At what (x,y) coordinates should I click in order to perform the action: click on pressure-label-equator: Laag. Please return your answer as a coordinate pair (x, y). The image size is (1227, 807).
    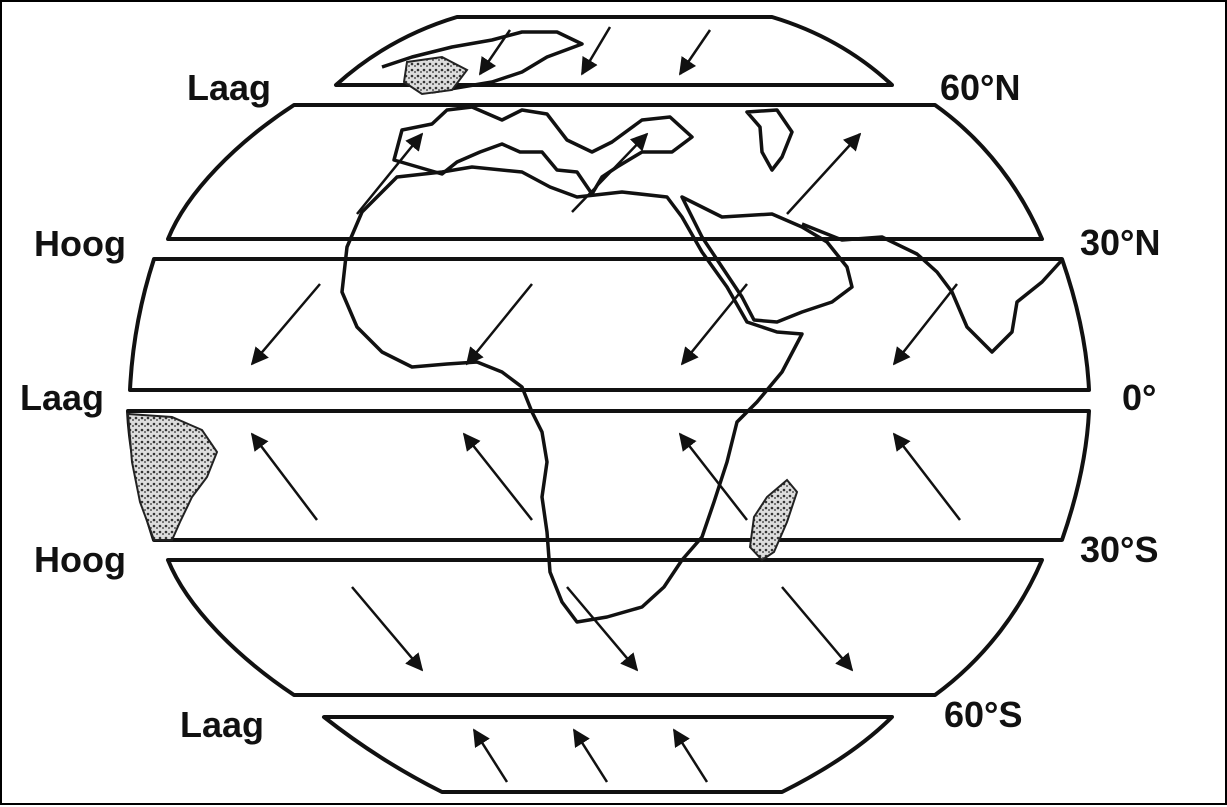
    Looking at the image, I should click on (62, 397).